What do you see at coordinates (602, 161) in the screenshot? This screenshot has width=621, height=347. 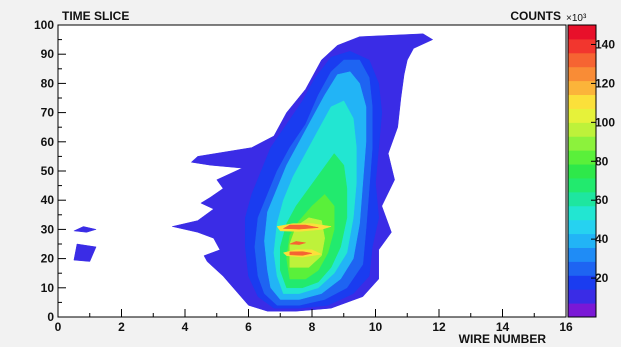 I see `colorbar-tick-label: 80` at bounding box center [602, 161].